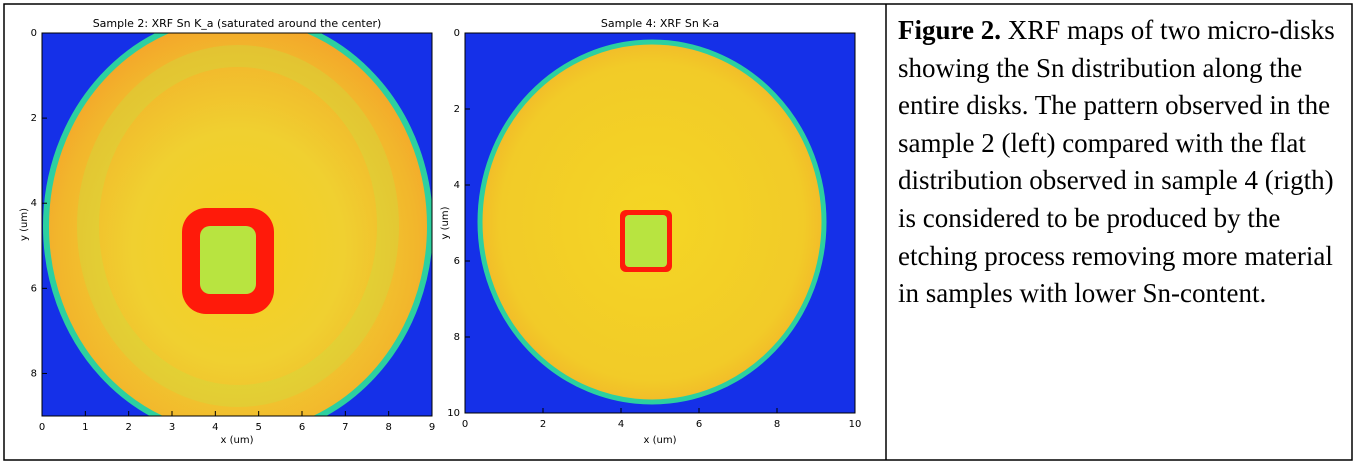  Describe the element at coordinates (172, 427) in the screenshot. I see `x-tick-label: 3` at that location.